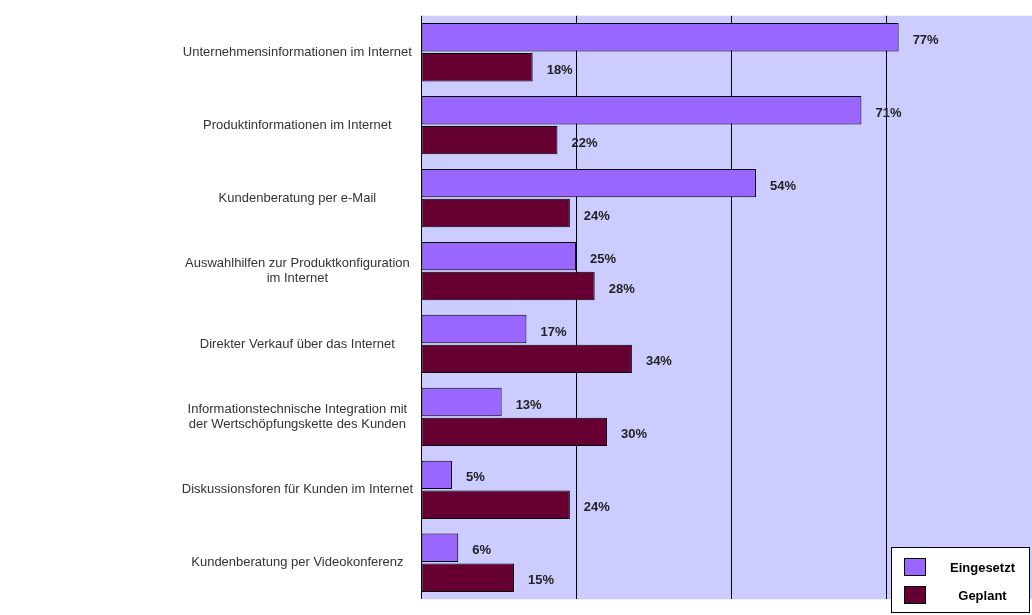 The image size is (1032, 615). Describe the element at coordinates (603, 258) in the screenshot. I see `data-label: 25%` at that location.